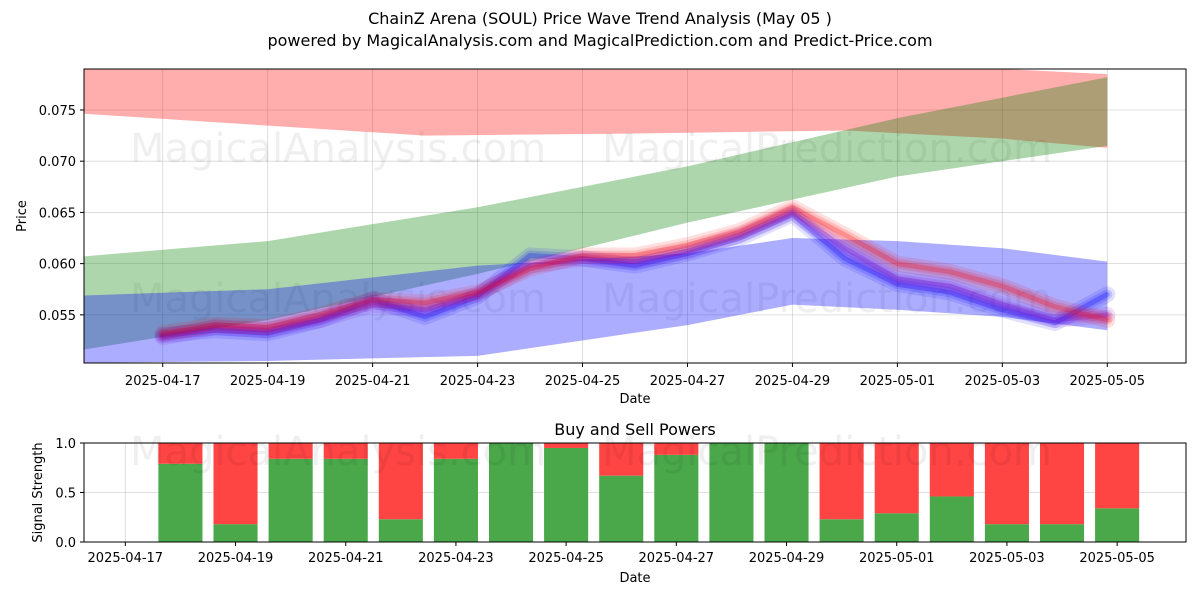  What do you see at coordinates (596, 108) in the screenshot?
I see `red-upper-band` at bounding box center [596, 108].